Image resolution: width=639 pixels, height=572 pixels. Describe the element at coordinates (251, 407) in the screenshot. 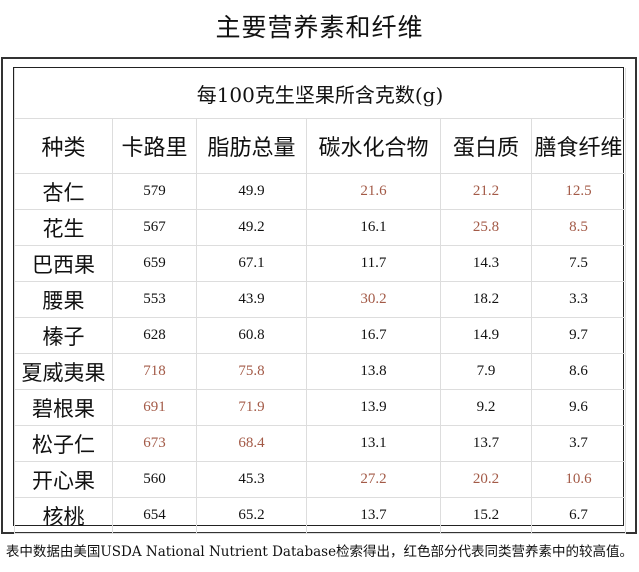

I see `value-cell: 71.9` at that location.